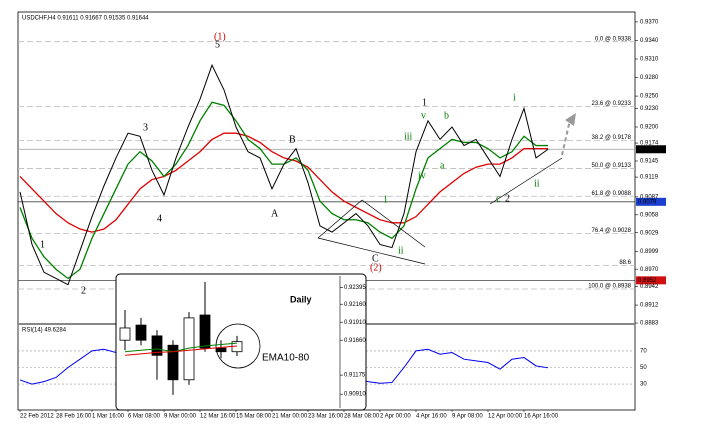  Describe the element at coordinates (649, 128) in the screenshot. I see `y-tick-label: 0.9200` at that location.